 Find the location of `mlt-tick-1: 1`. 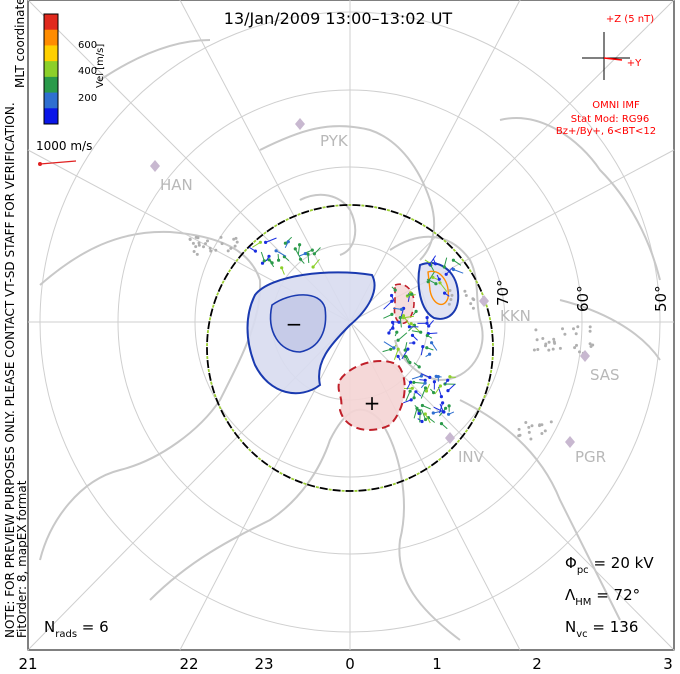

mlt-tick-1: 1 is located at coordinates (437, 664).